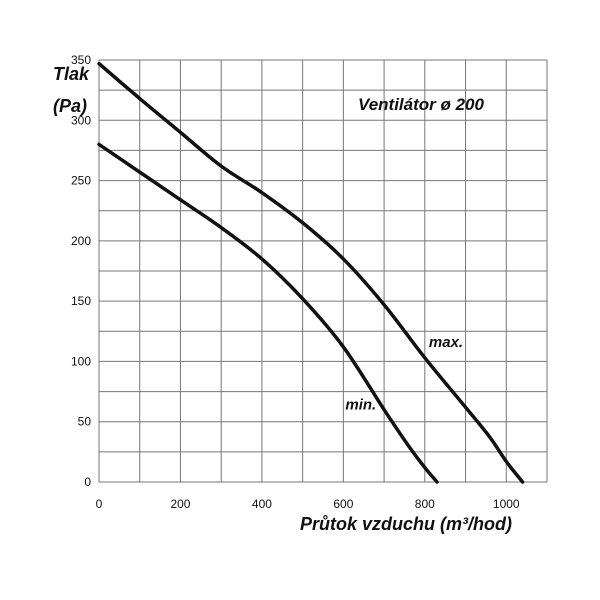  What do you see at coordinates (81, 120) in the screenshot?
I see `y-tick-label: 300` at bounding box center [81, 120].